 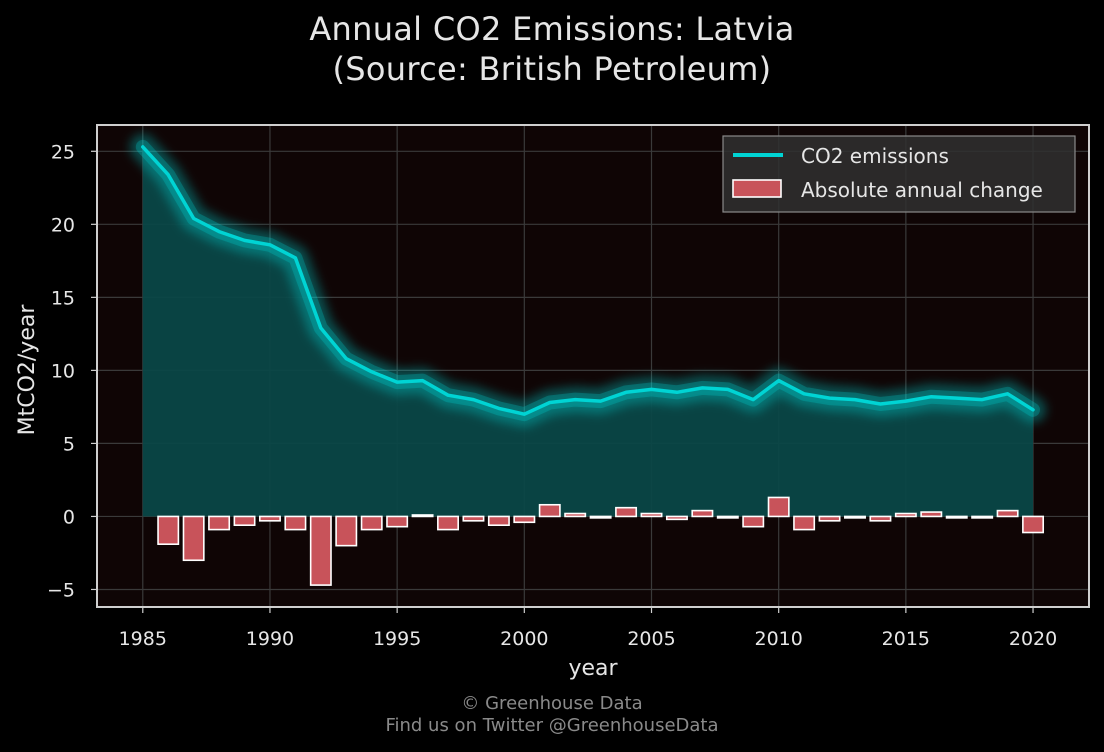 I want to click on x-tick-label: 1995, so click(x=397, y=639).